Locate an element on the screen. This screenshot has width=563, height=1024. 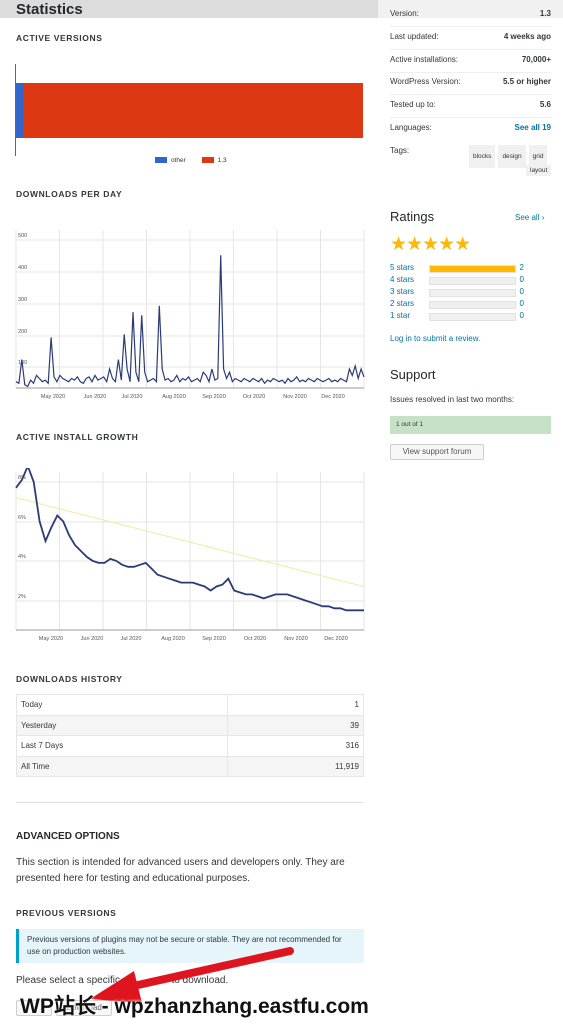
active-versions-heading: ACTIVE VERSIONS is located at coordinates (59, 38).